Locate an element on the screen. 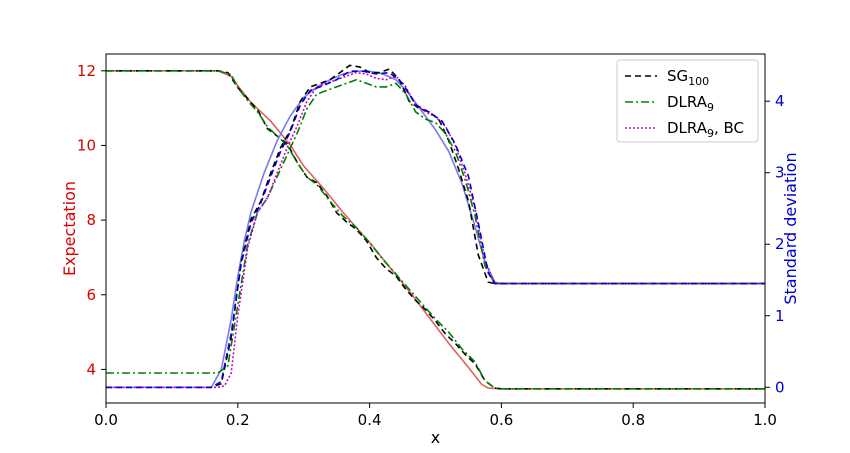 The image size is (850, 453). legend-entry-label: DLRA9 is located at coordinates (690, 103).